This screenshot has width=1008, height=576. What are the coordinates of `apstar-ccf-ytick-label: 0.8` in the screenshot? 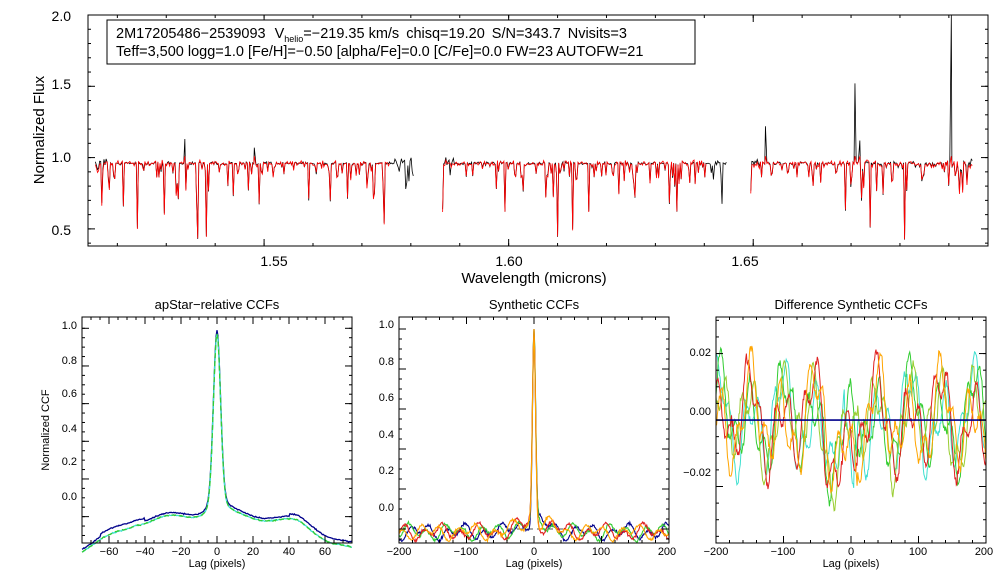 It's located at (69, 361).